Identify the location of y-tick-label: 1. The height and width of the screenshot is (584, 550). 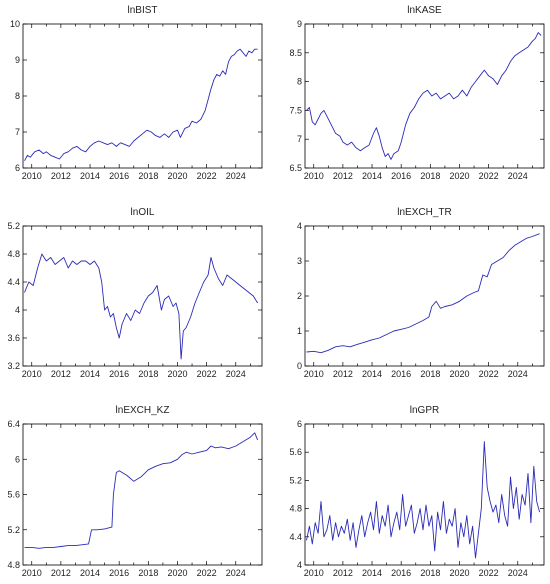
(299, 331).